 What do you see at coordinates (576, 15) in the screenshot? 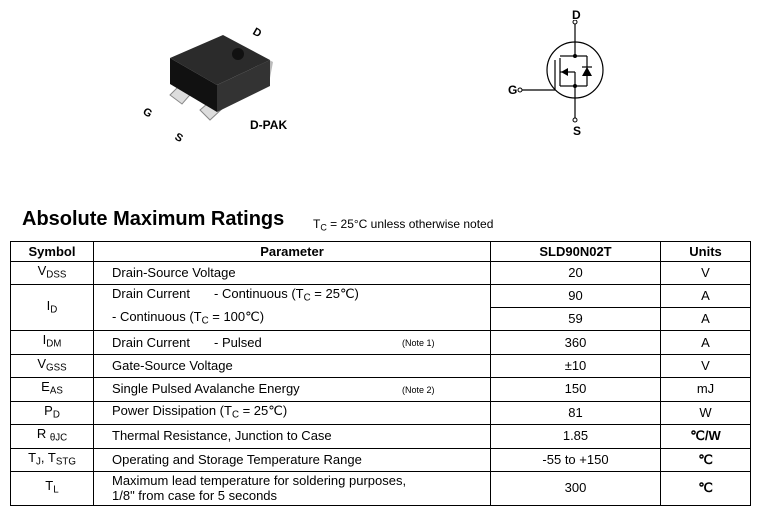
I see `schematic-pin-d: D` at bounding box center [576, 15].